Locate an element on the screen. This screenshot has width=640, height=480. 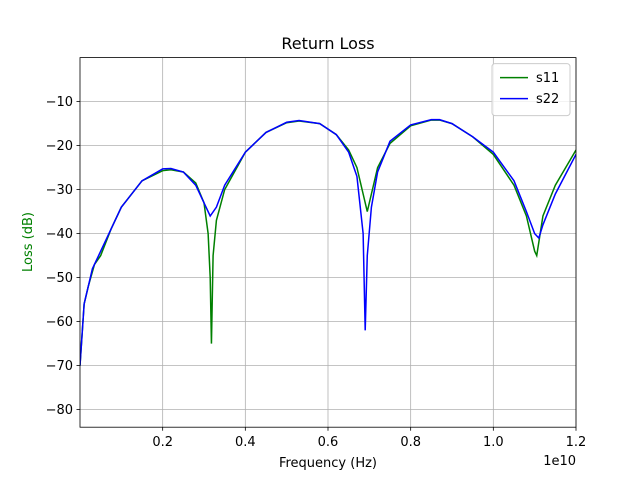
y-tick-label: −80 is located at coordinates (59, 410).